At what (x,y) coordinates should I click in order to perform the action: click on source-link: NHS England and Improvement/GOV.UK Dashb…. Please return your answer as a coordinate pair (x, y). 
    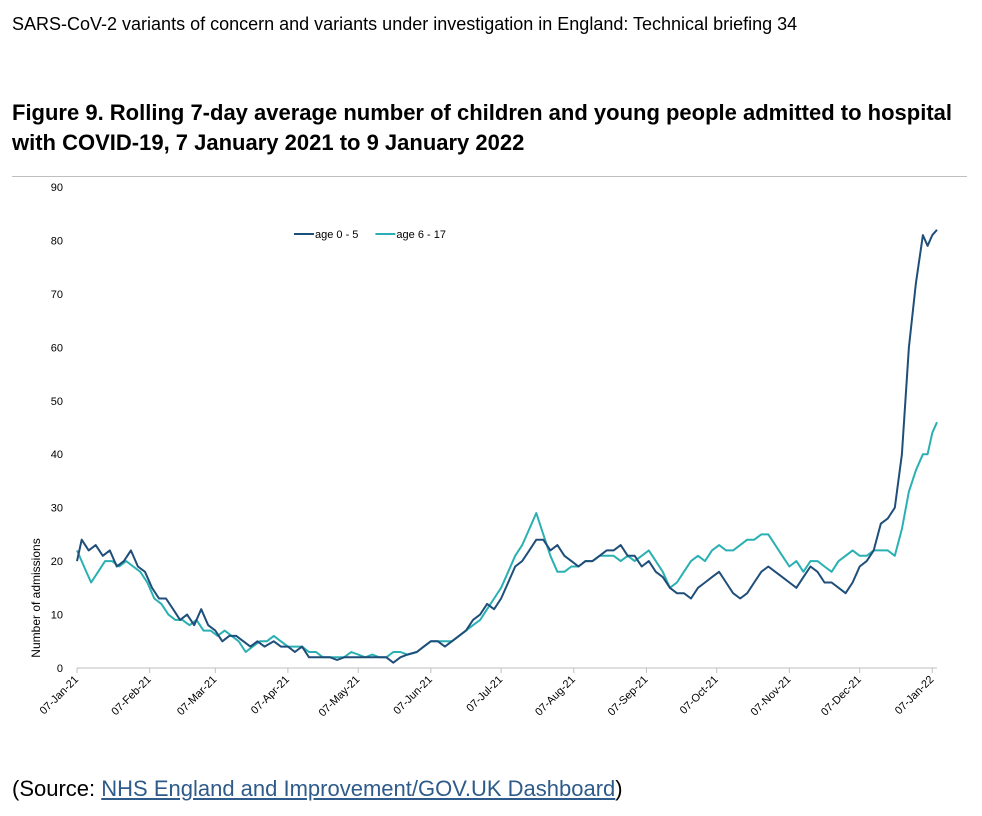
    Looking at the image, I should click on (358, 788).